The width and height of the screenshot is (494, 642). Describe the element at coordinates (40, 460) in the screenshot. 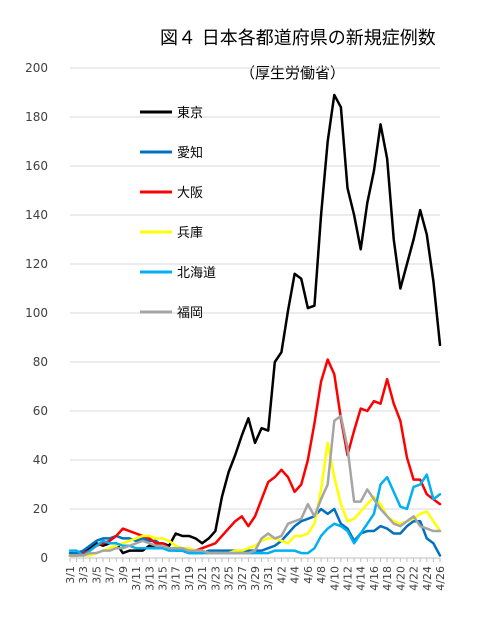

I see `y-tick-label: 40` at that location.